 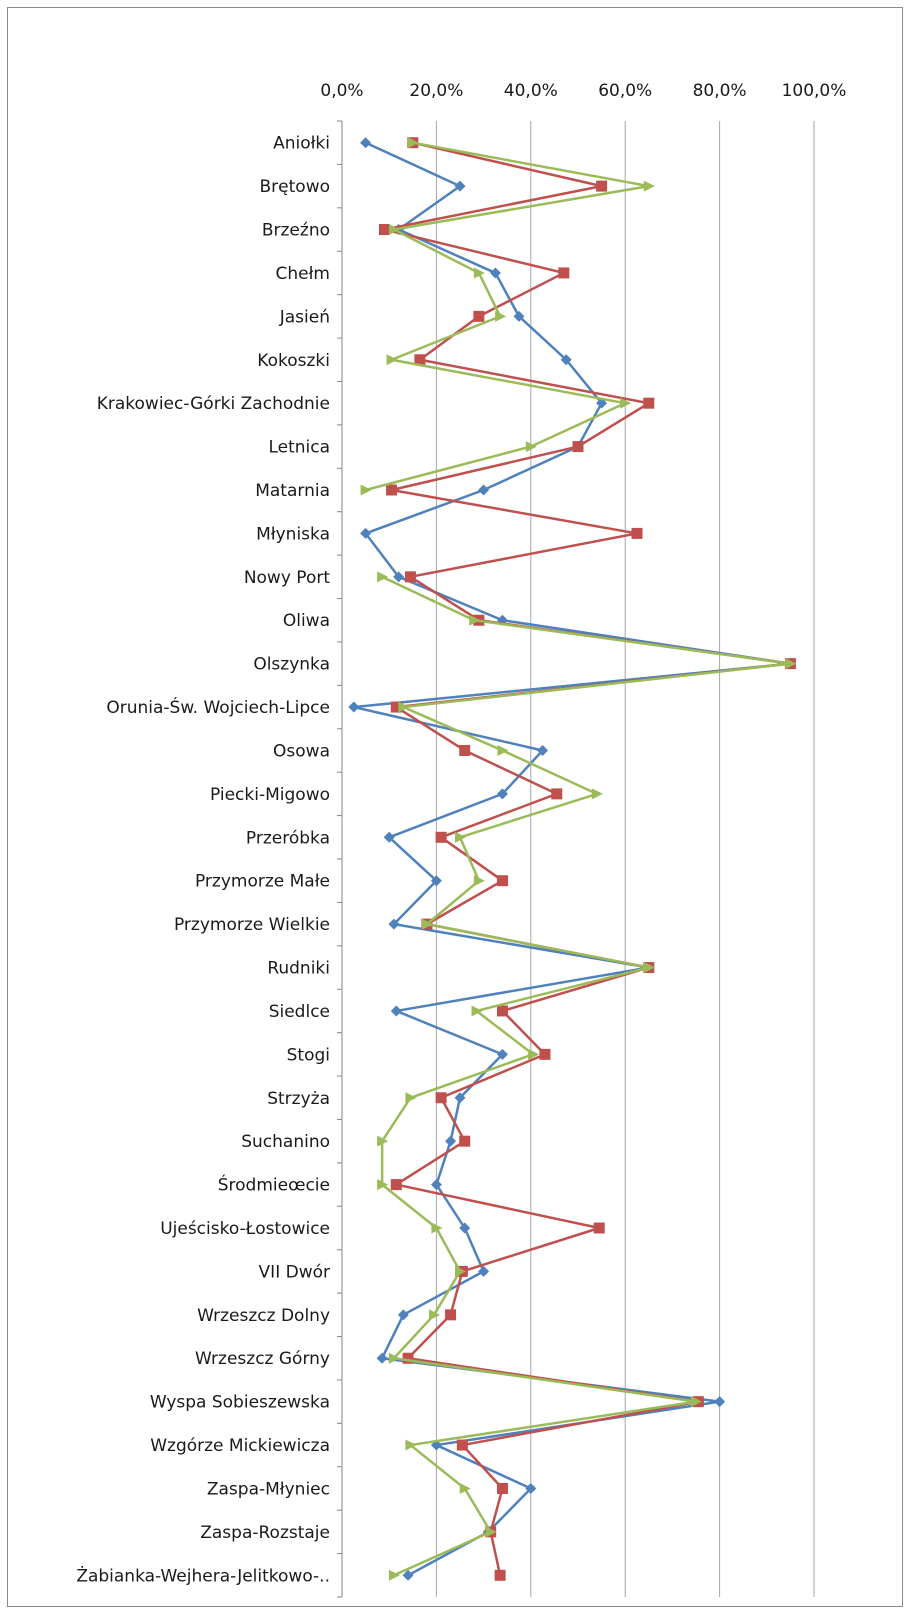 What do you see at coordinates (303, 274) in the screenshot?
I see `category-label: Chełm` at bounding box center [303, 274].